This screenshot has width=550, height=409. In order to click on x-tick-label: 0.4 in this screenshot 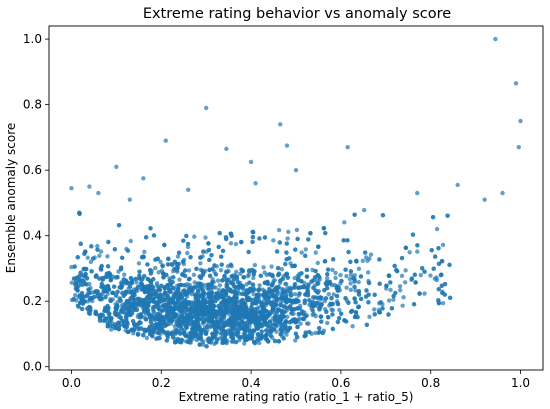, I will do `click(251, 383)`.